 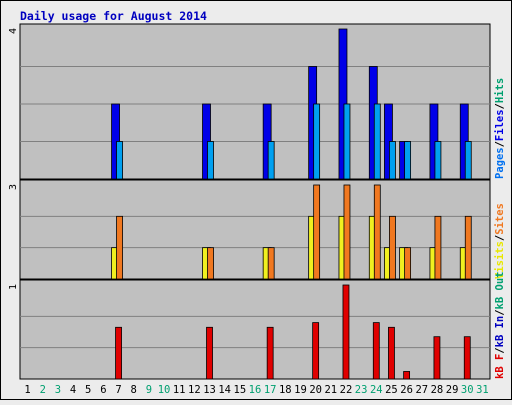 I want to click on legend-visits-sites: Visits/Sites, so click(x=500, y=241).